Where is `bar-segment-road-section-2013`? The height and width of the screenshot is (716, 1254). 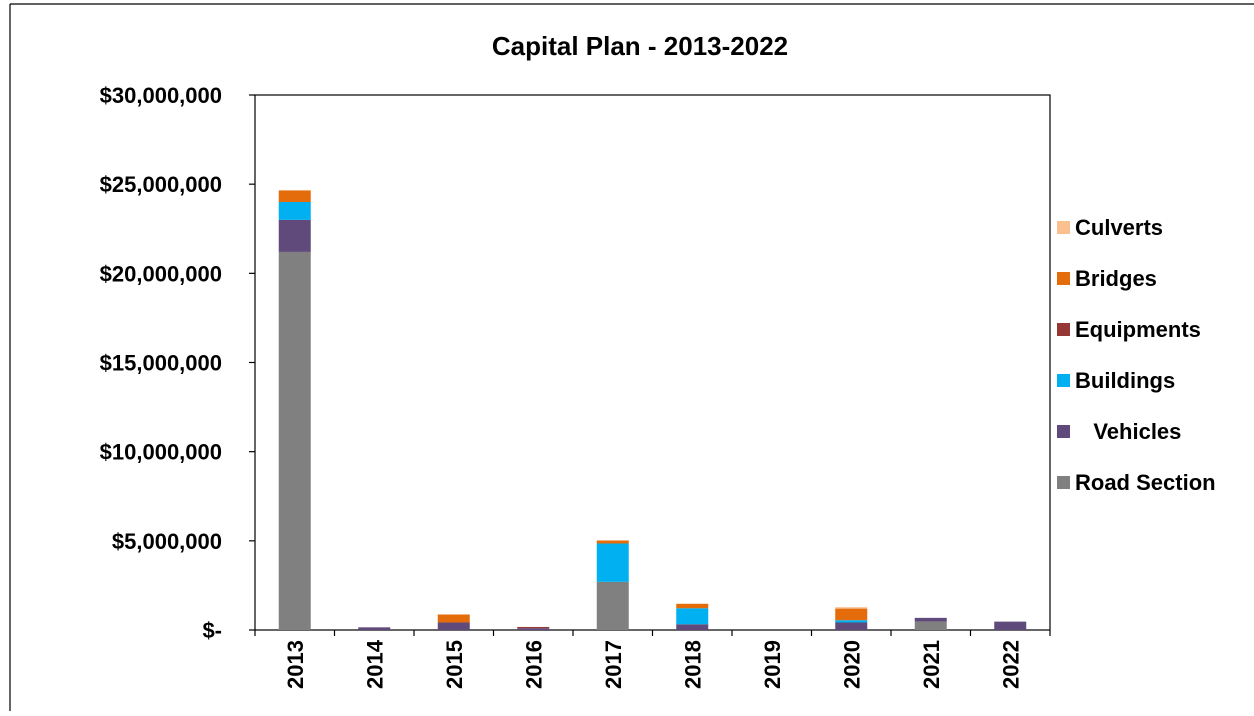 bar-segment-road-section-2013 is located at coordinates (294, 440).